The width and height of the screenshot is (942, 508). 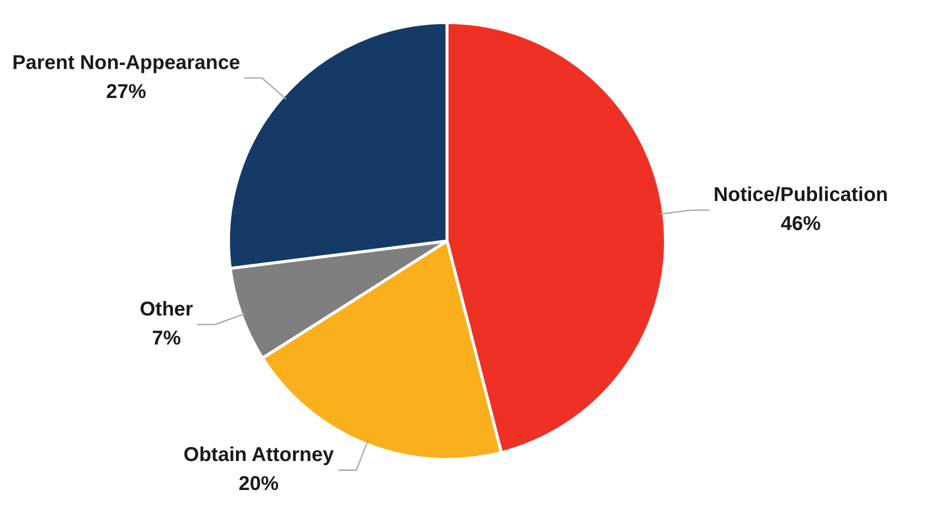 I want to click on data-label: 7%, so click(x=167, y=339).